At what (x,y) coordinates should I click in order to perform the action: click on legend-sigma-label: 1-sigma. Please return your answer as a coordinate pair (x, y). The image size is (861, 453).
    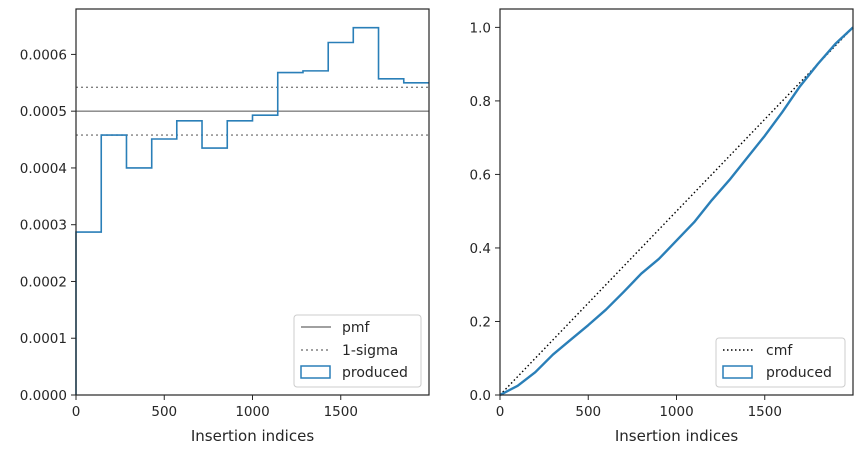
    Looking at the image, I should click on (370, 351).